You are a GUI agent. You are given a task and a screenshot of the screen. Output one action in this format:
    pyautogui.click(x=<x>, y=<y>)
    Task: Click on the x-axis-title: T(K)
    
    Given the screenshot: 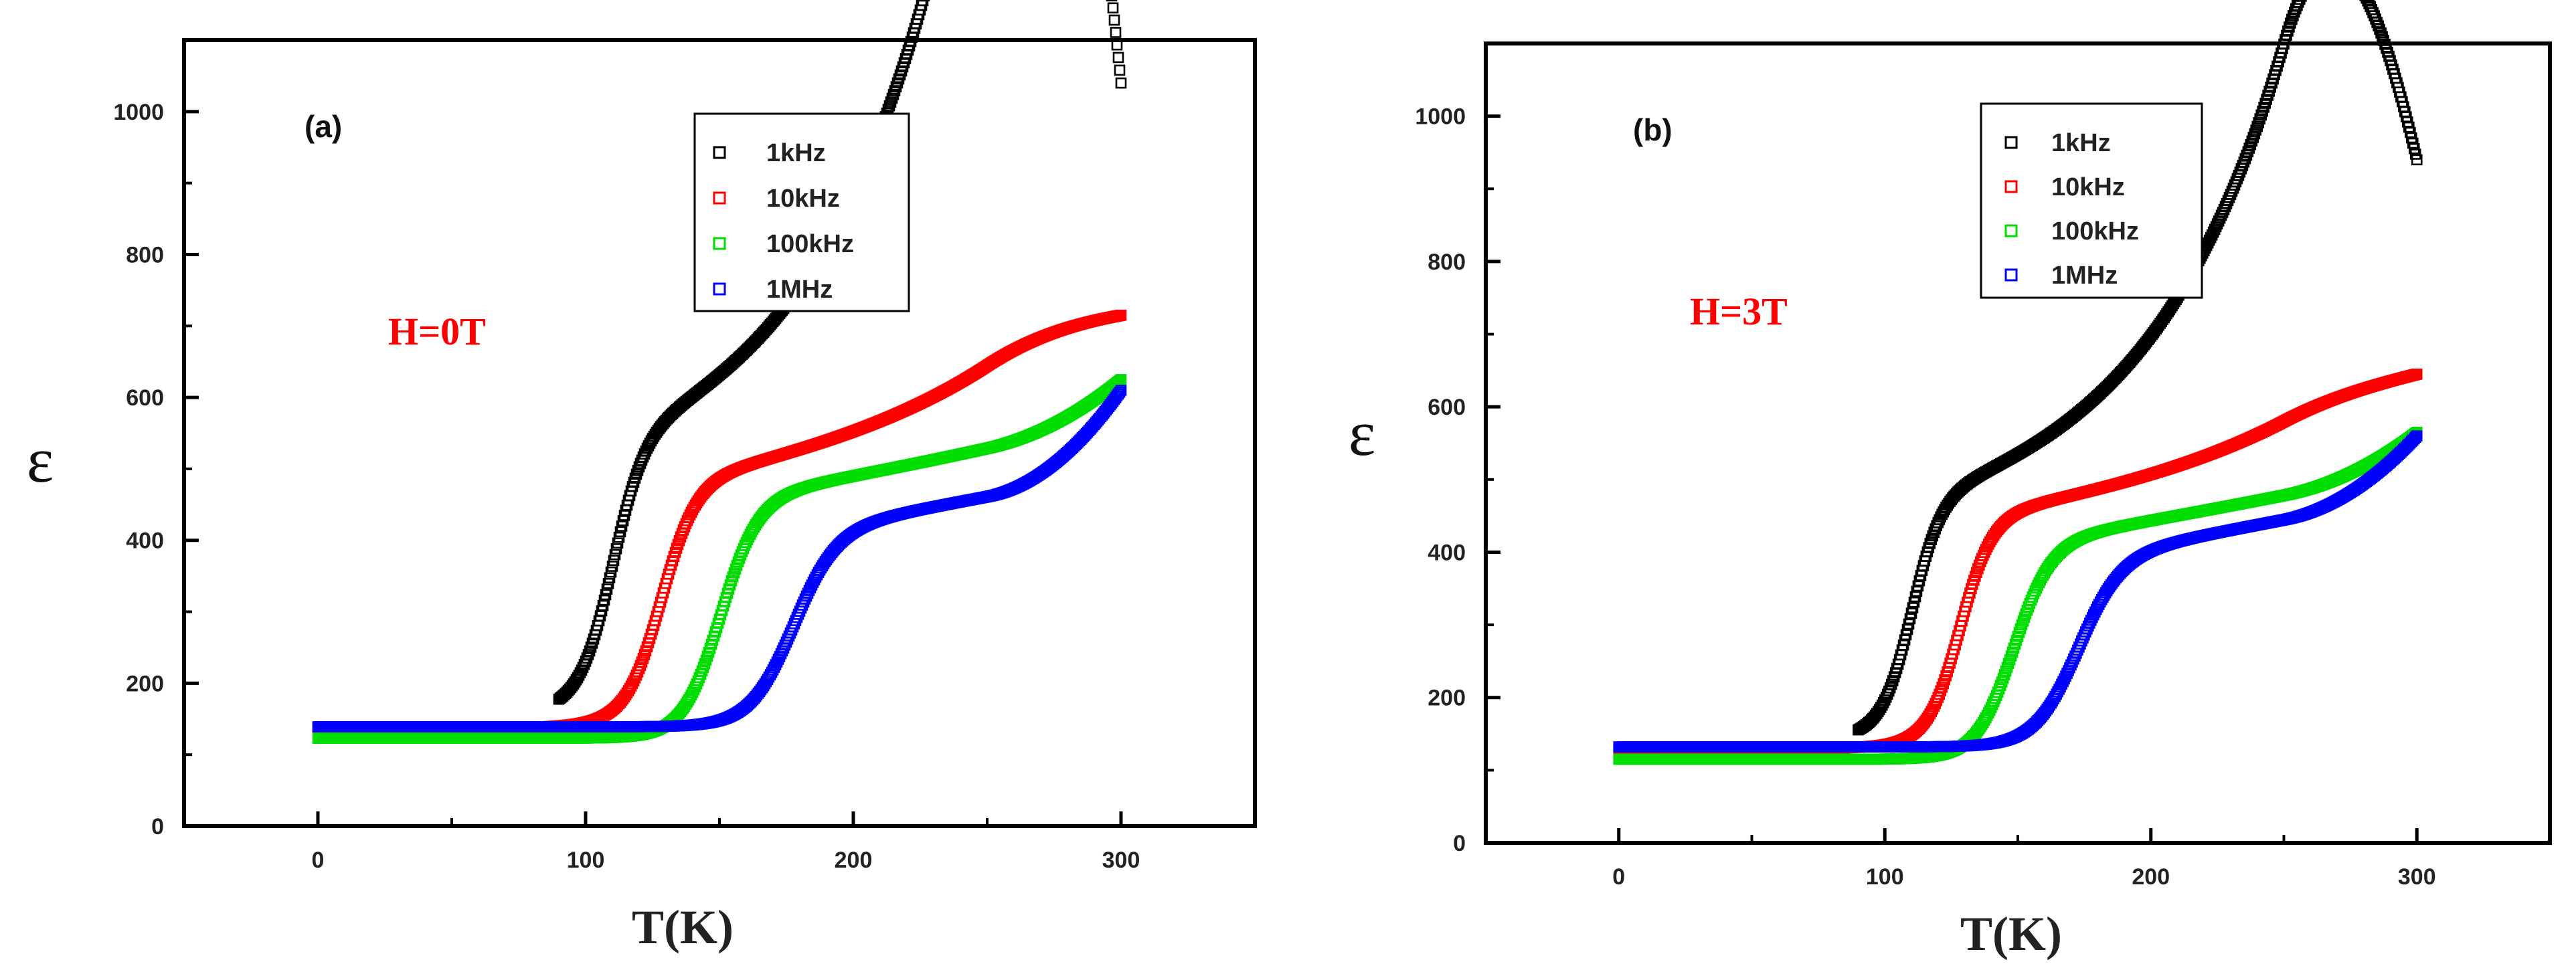 What is the action you would take?
    pyautogui.click(x=683, y=927)
    